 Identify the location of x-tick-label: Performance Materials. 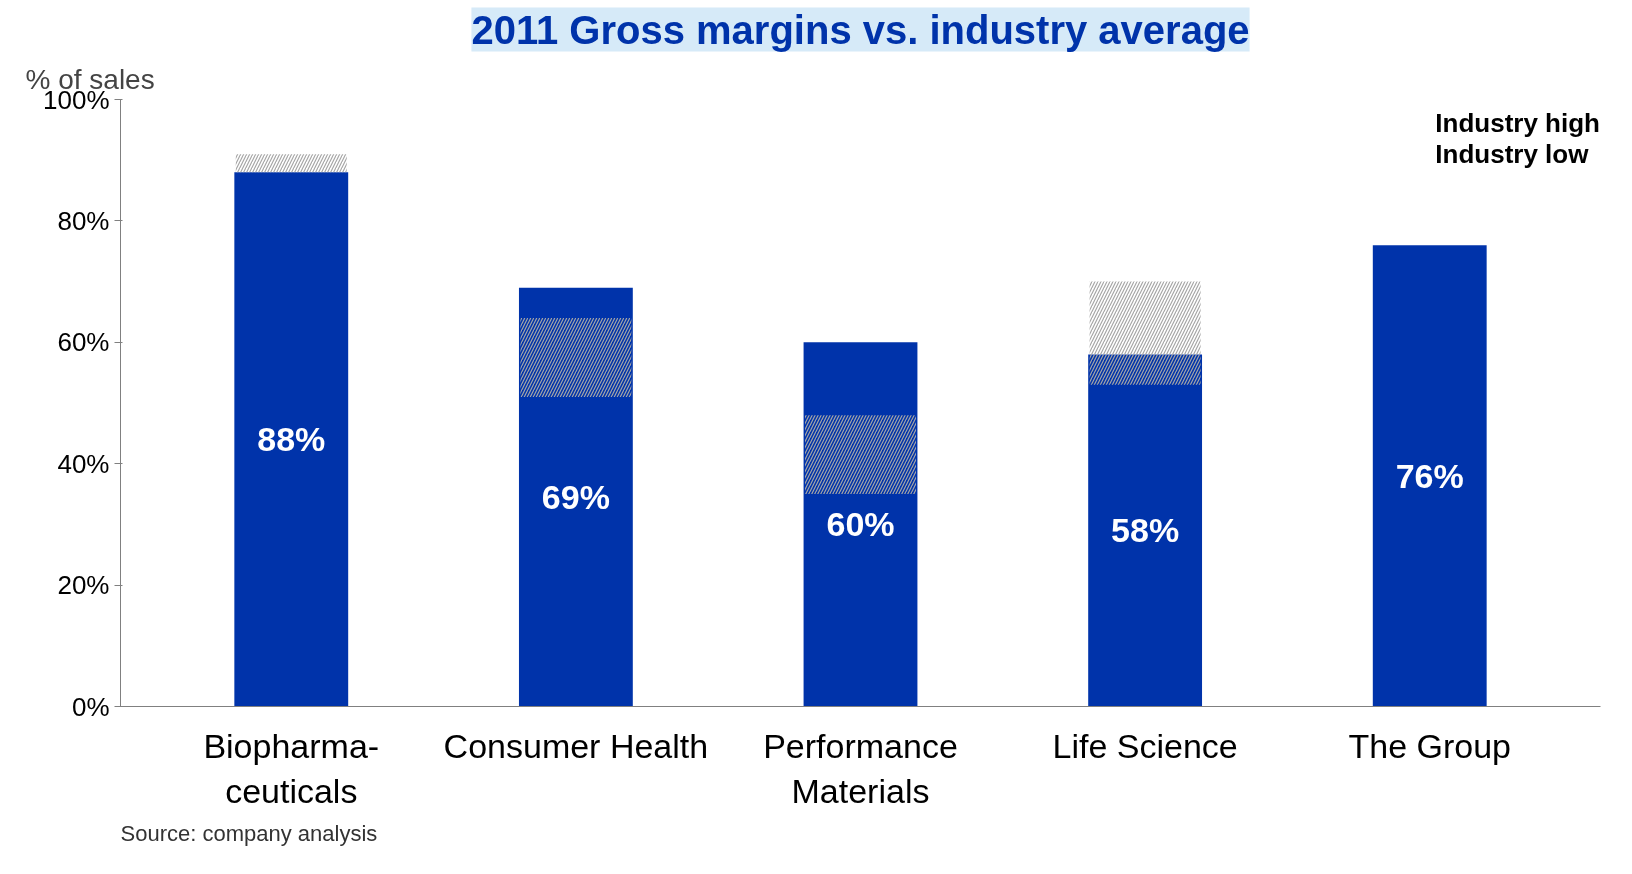
(860, 768).